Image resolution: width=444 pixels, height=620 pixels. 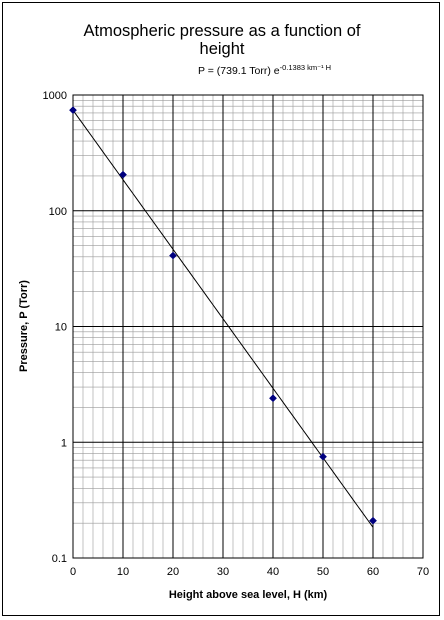 I want to click on chart-title-line1: Atmospheric pressure as a function of, so click(x=222, y=31).